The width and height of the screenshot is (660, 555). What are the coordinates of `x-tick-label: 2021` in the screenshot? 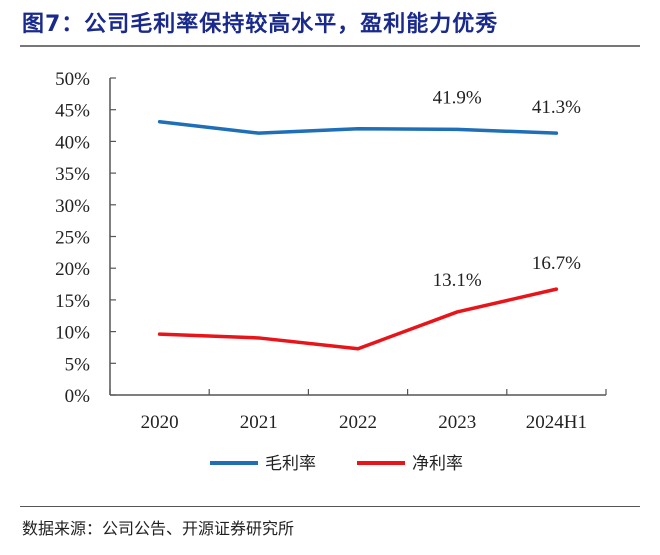 It's located at (259, 422).